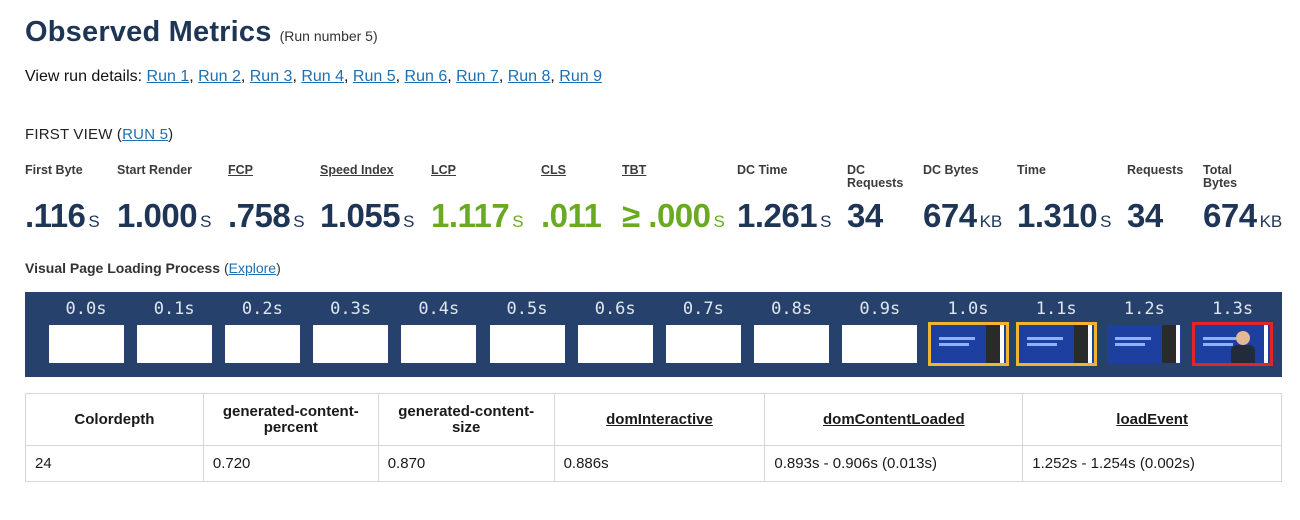 The height and width of the screenshot is (520, 1300). What do you see at coordinates (659, 419) in the screenshot?
I see `column-header-dominteractive: domInteractive` at bounding box center [659, 419].